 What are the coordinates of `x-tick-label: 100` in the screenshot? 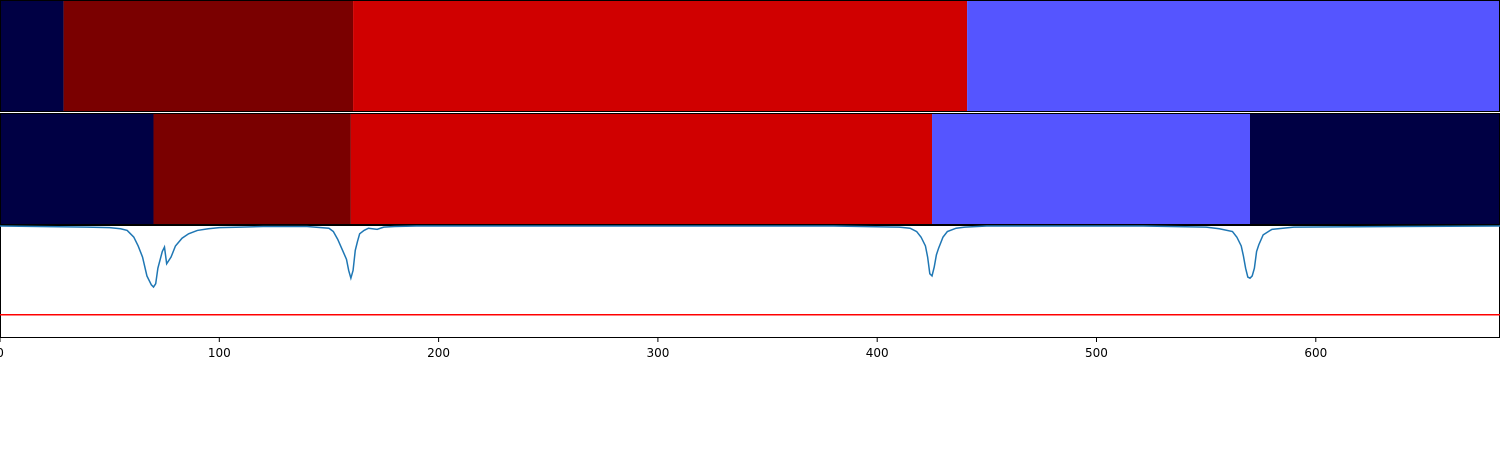 It's located at (219, 353).